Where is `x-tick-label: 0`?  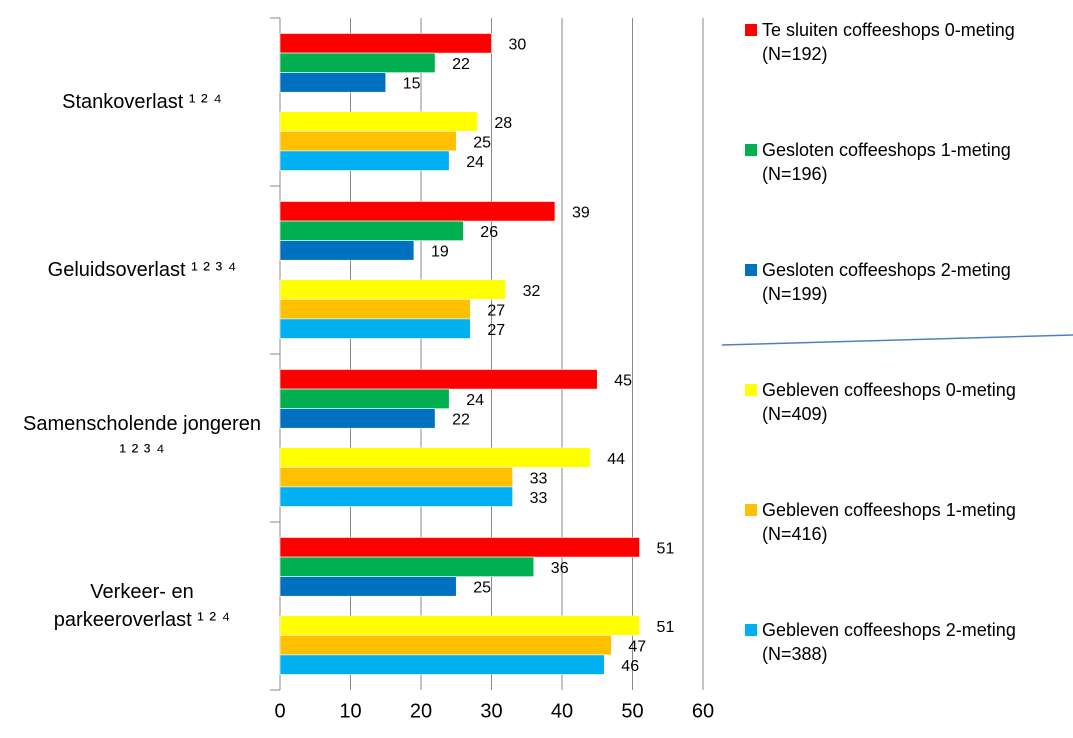 x-tick-label: 0 is located at coordinates (279, 711).